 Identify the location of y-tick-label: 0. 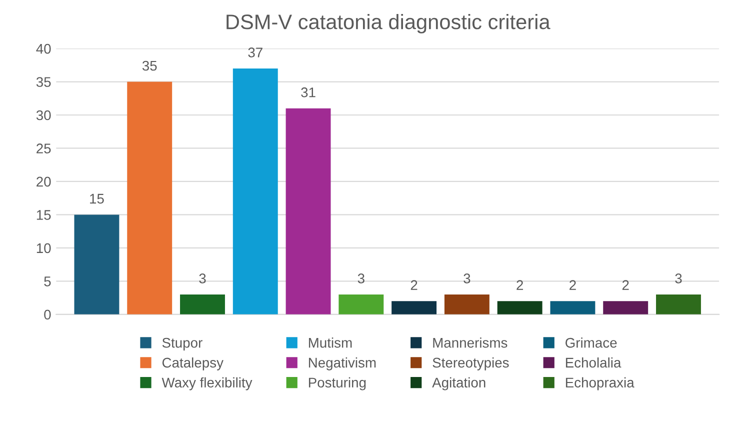
(47, 315).